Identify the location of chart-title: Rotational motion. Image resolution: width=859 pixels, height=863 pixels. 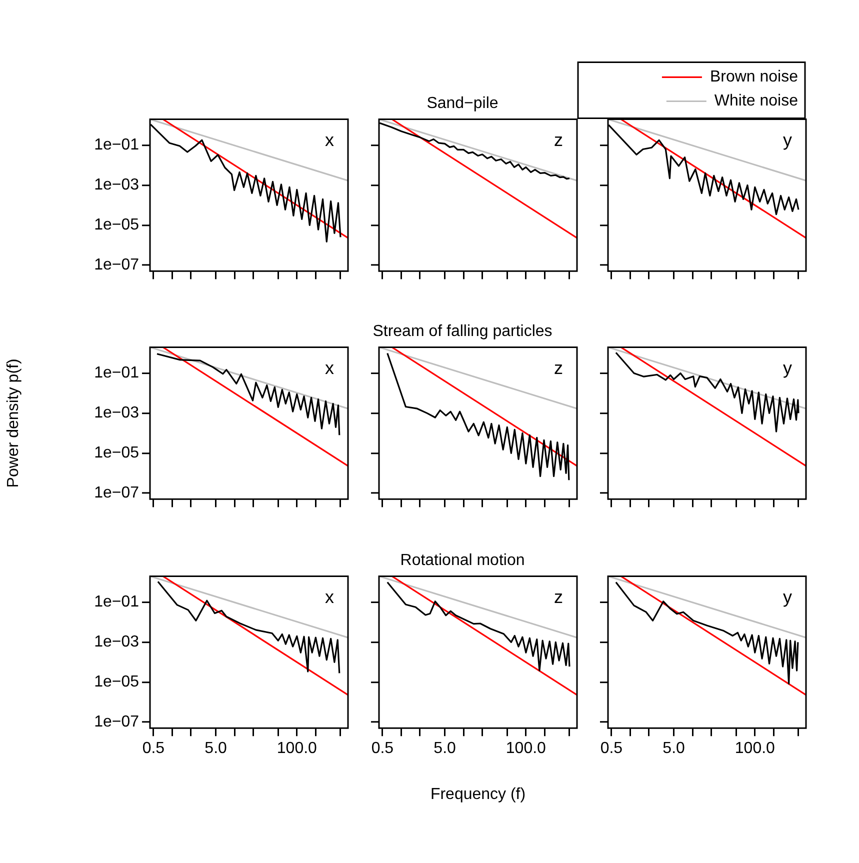
(462, 560).